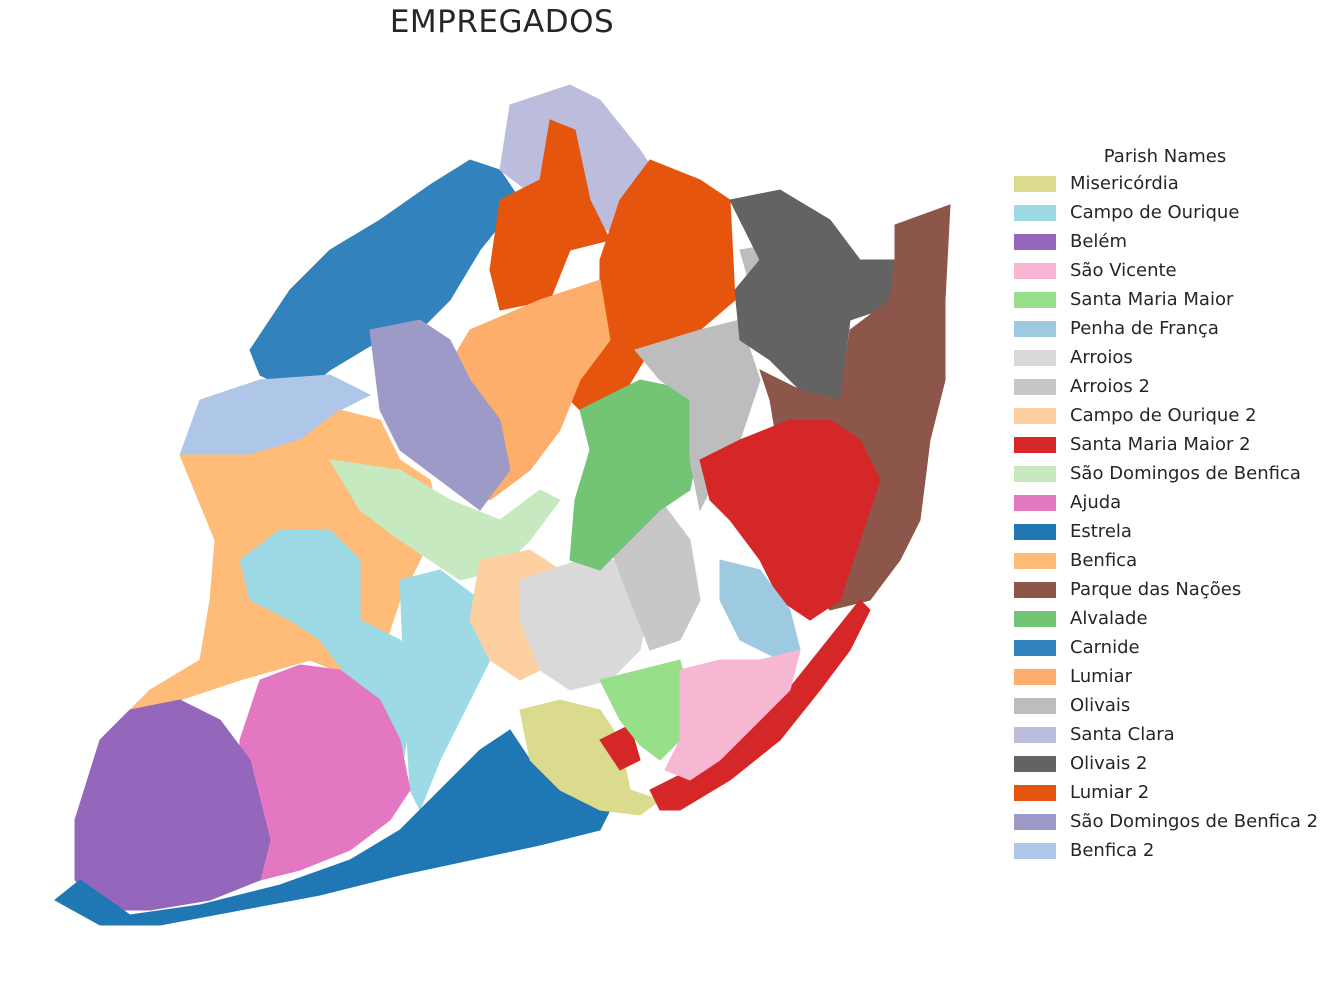 This screenshot has height=984, width=1334. Describe the element at coordinates (1124, 183) in the screenshot. I see `legend-label: Misericórdia` at that location.